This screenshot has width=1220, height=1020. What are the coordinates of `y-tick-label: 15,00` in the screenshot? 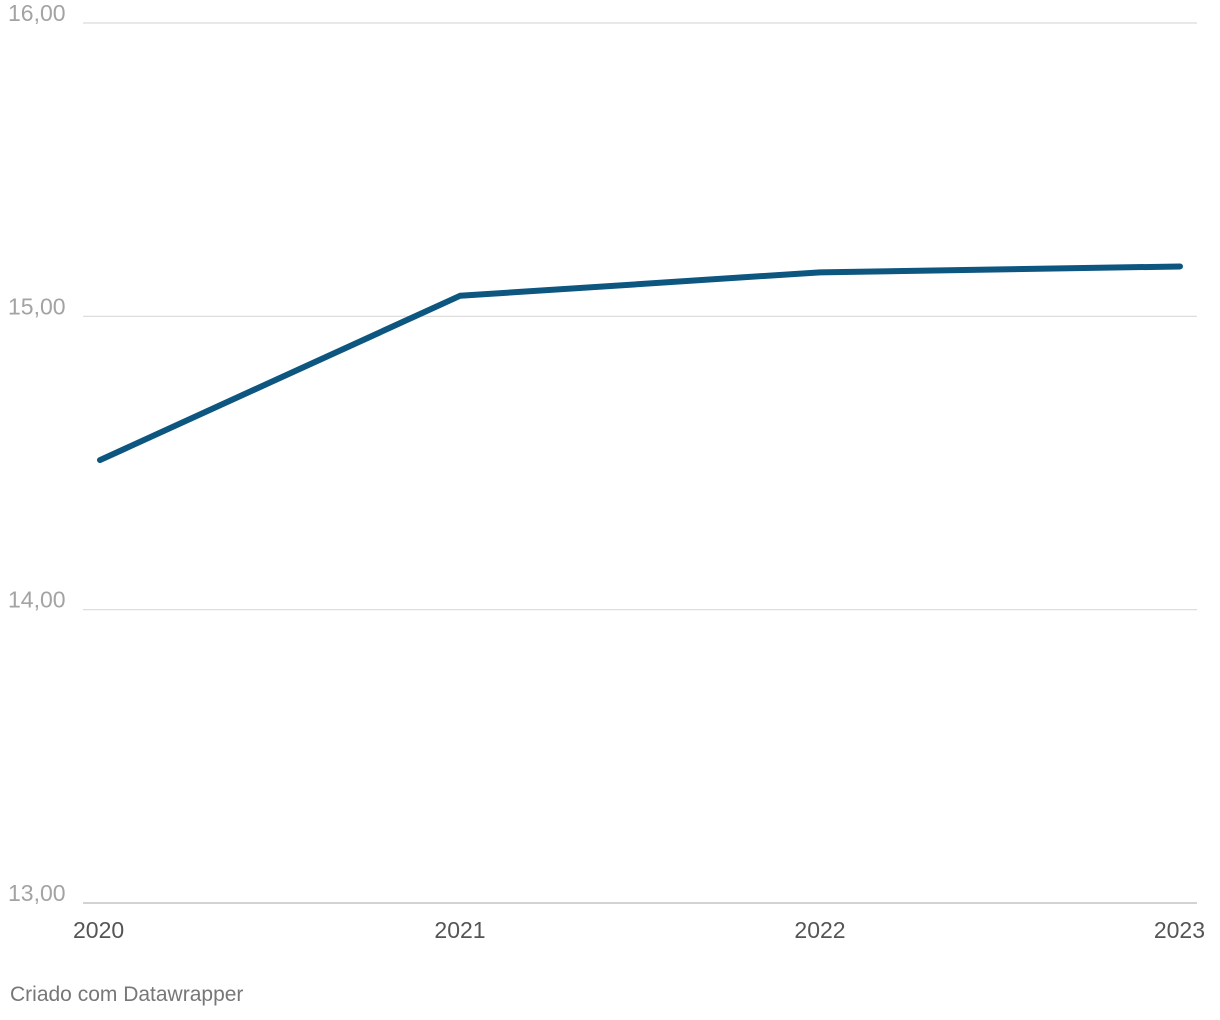 It's located at (37, 306).